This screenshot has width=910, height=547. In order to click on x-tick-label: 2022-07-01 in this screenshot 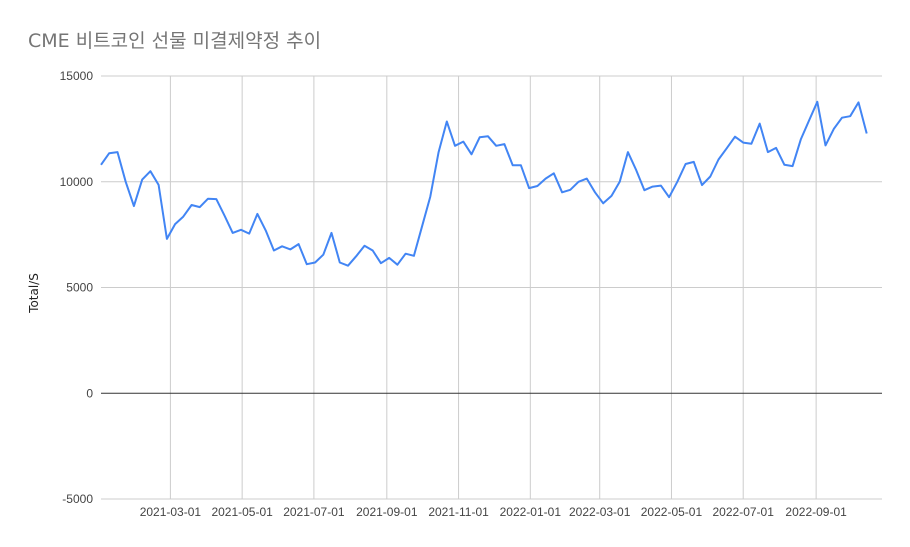, I will do `click(744, 512)`.